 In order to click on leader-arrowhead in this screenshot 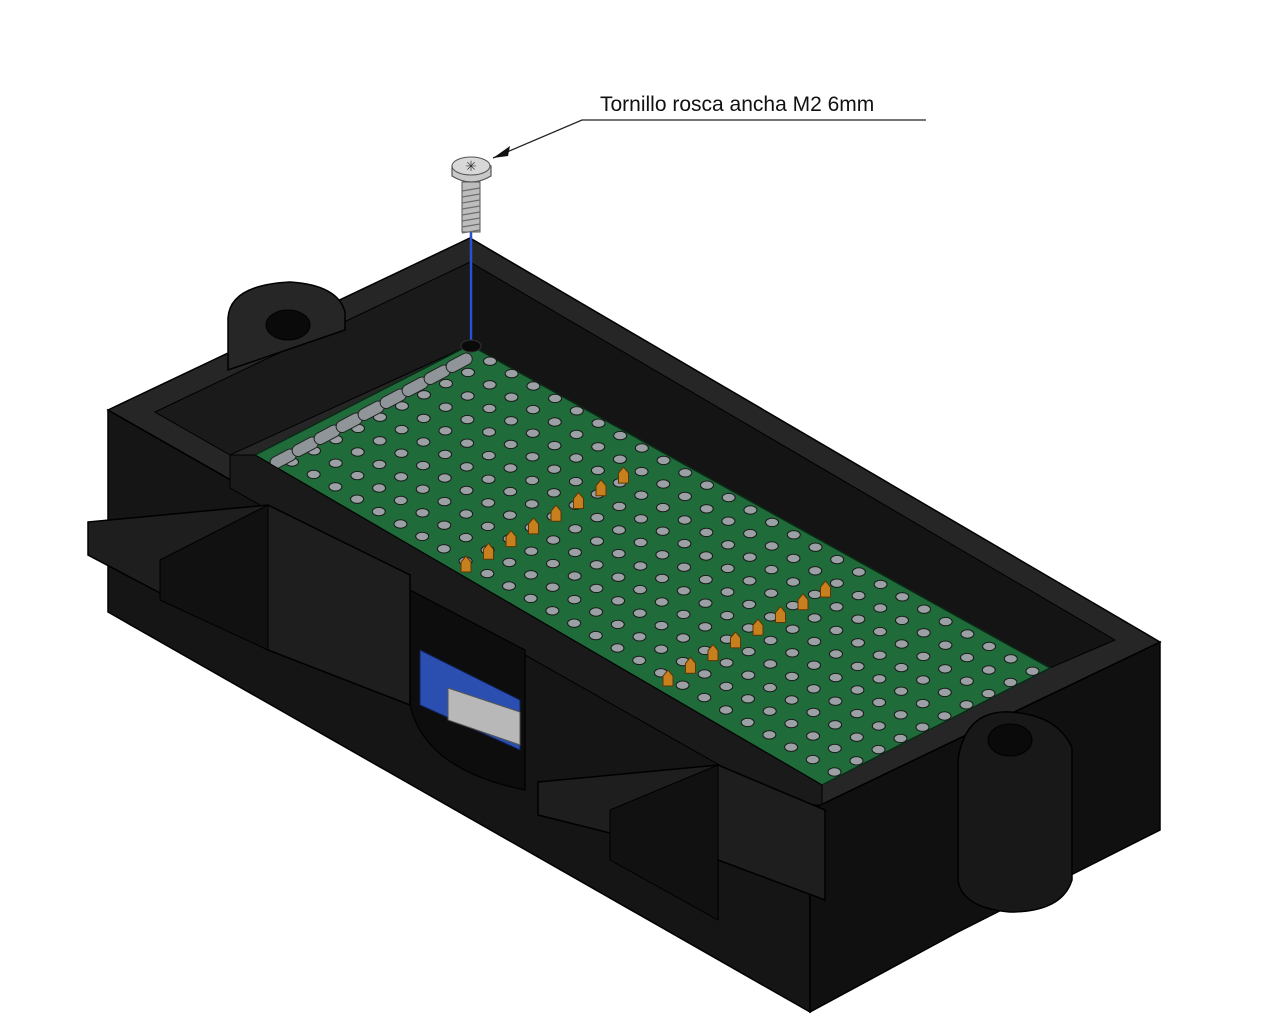, I will do `click(501, 152)`.